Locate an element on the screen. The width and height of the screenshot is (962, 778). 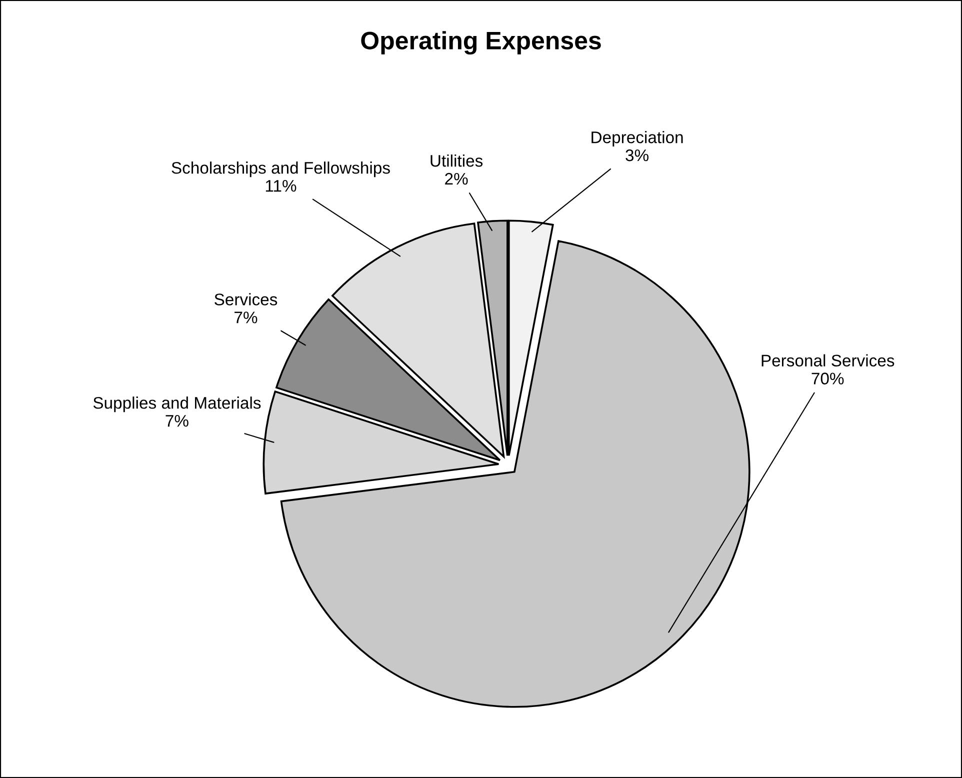
slice-label: Utilities is located at coordinates (456, 160).